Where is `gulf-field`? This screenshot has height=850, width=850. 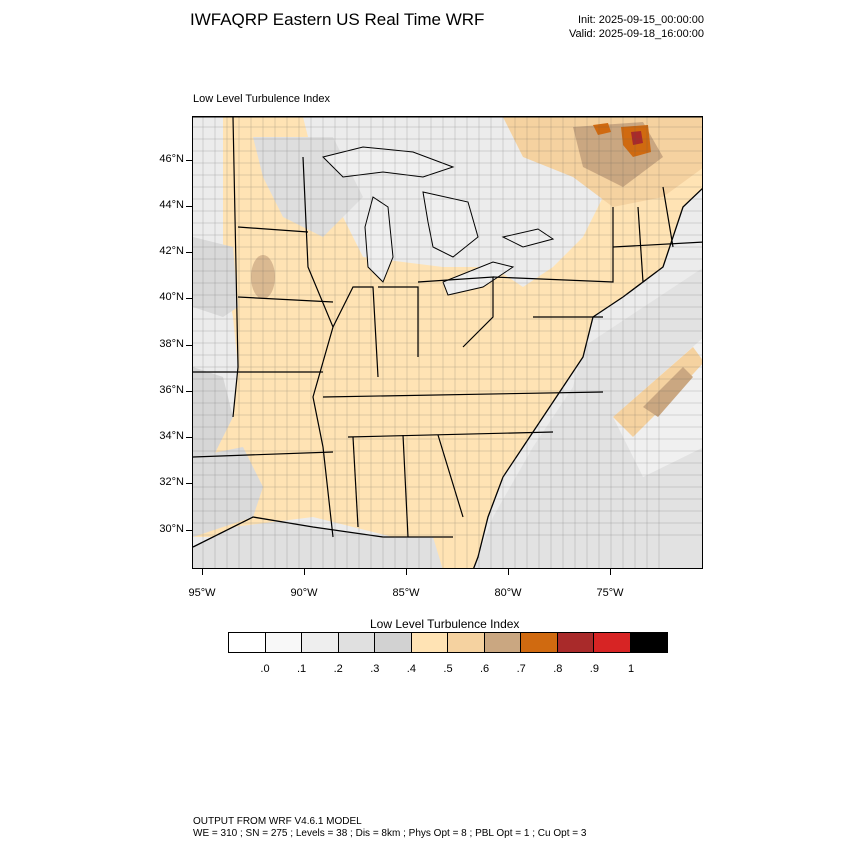 gulf-field is located at coordinates (337, 542).